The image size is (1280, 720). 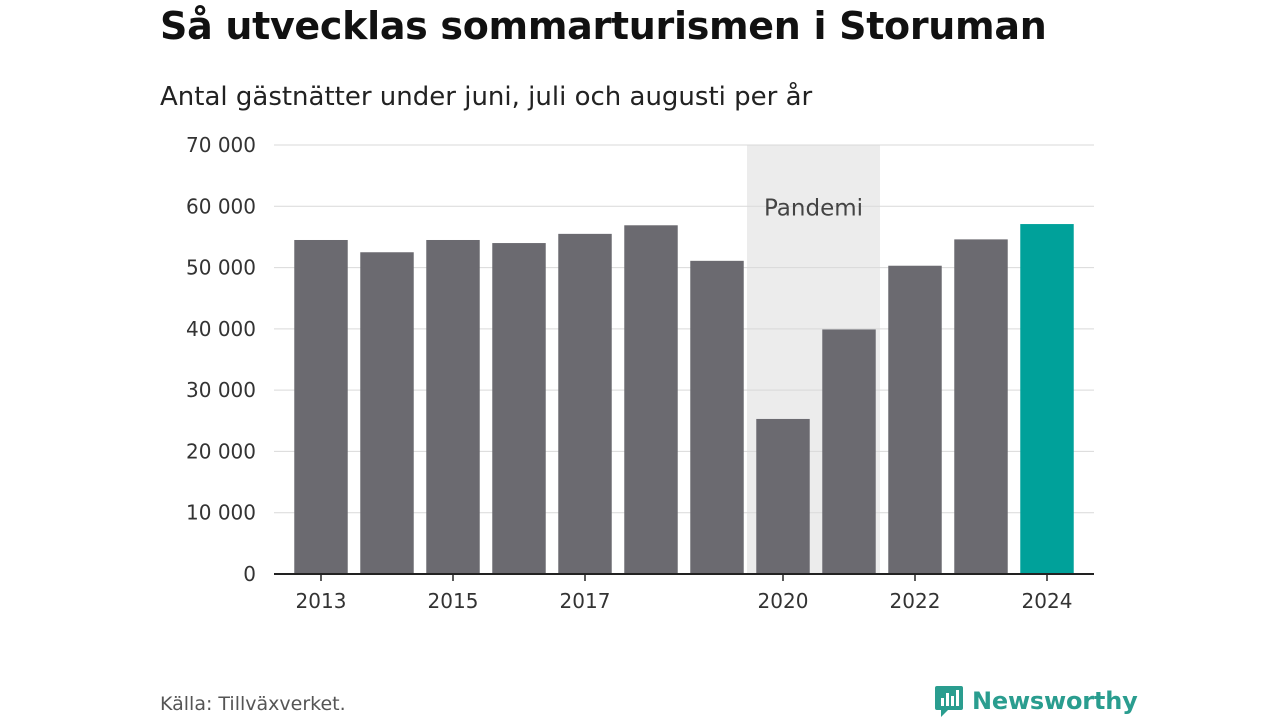 I want to click on bar-2013, so click(x=321, y=406).